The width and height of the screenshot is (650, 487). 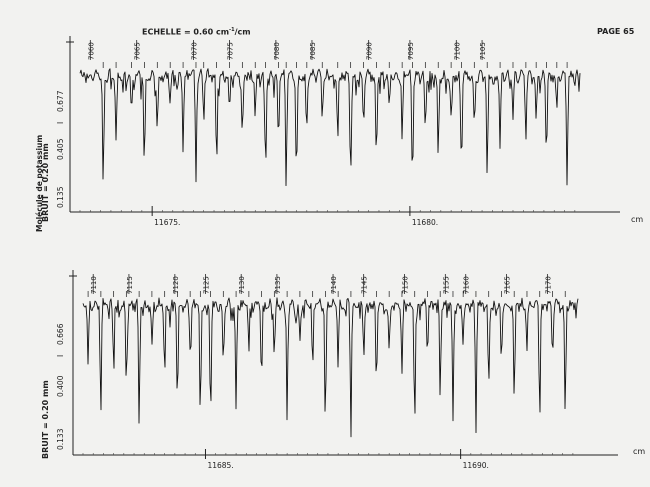 I want to click on bottom-unit-label: cm, so click(x=639, y=451).